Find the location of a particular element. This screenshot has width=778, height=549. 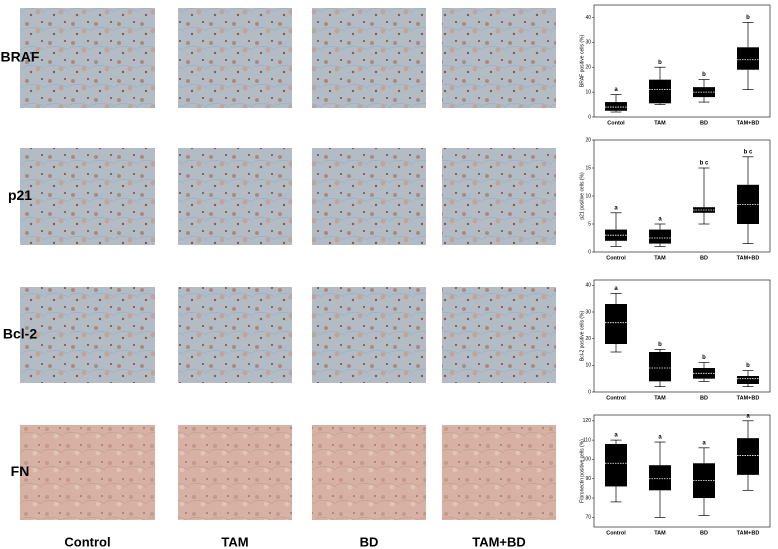

y-axis-label: Bcl-2 positive cells (%) is located at coordinates (582, 336).